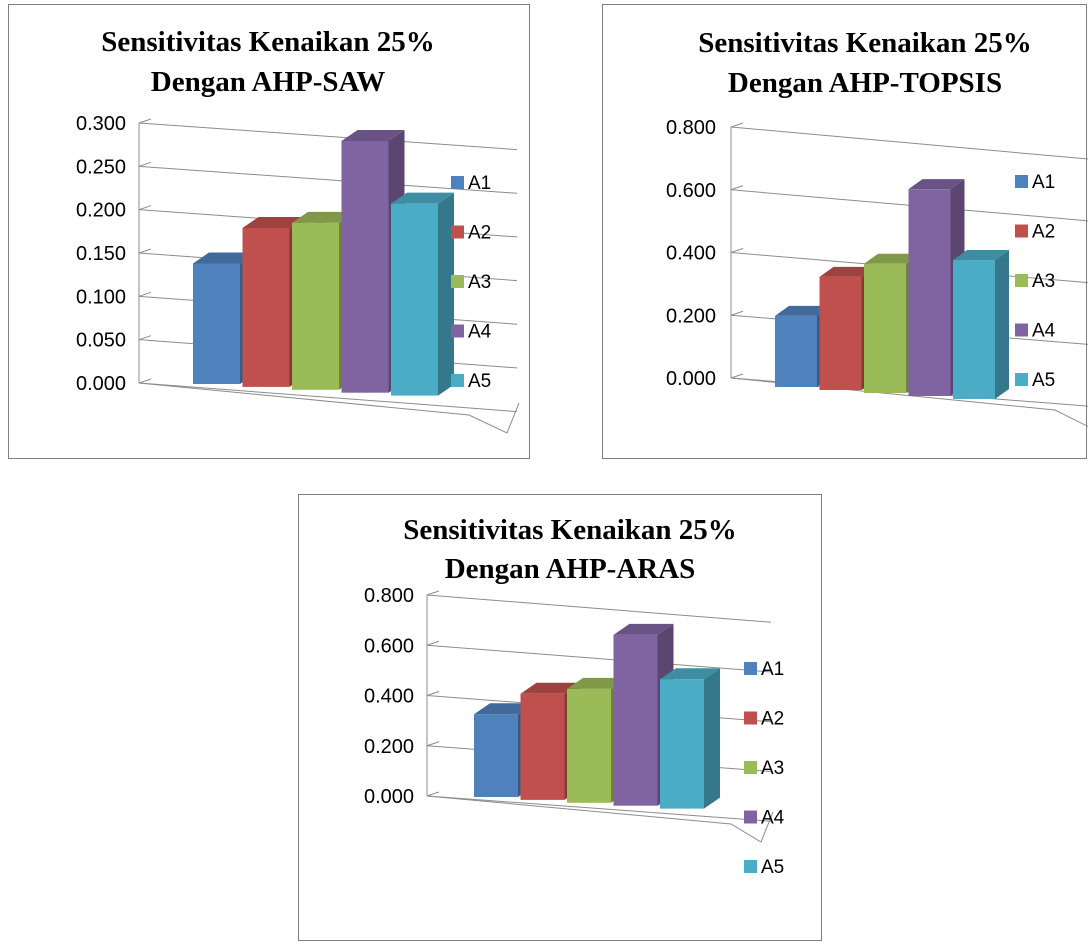  I want to click on chart-title-line: Dengan AHP-TOPSIS, so click(865, 83).